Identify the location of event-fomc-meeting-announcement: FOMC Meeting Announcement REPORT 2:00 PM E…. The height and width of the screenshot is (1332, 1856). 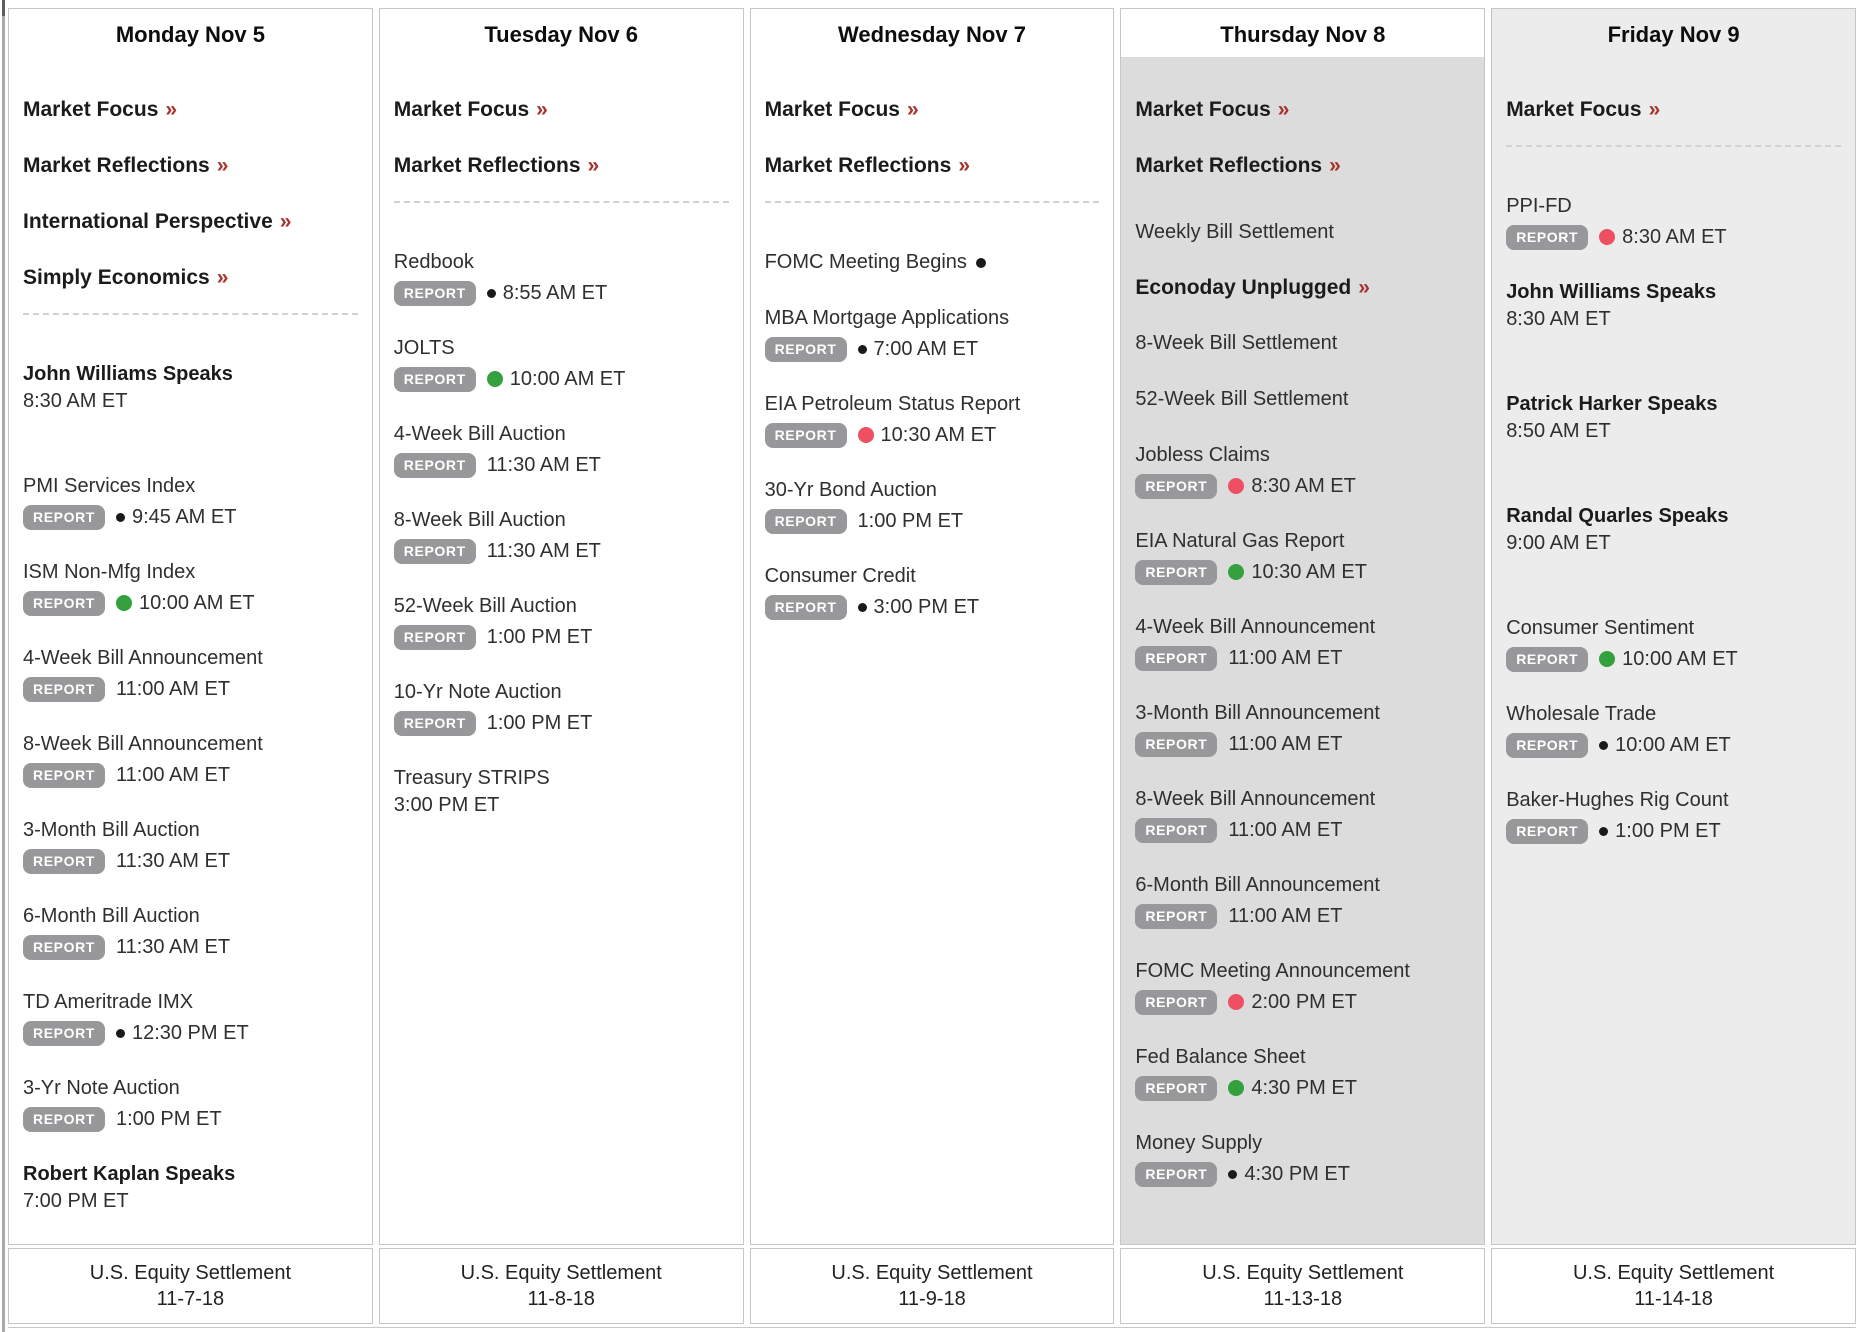
(1302, 987).